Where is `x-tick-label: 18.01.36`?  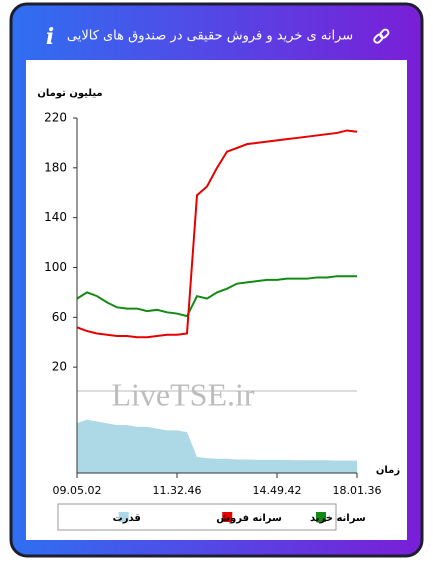
x-tick-label: 18.01.36 is located at coordinates (357, 490).